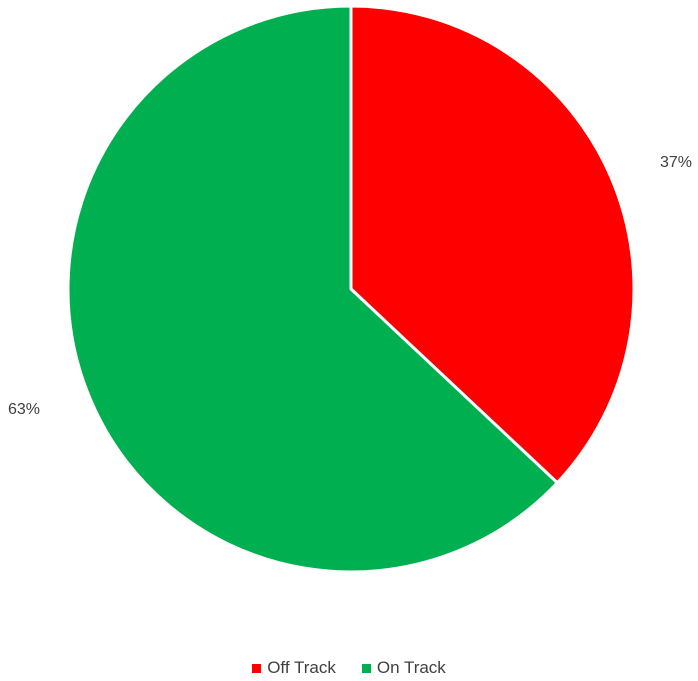 The width and height of the screenshot is (698, 681). I want to click on legend-item-off-track: Off Track, so click(294, 668).